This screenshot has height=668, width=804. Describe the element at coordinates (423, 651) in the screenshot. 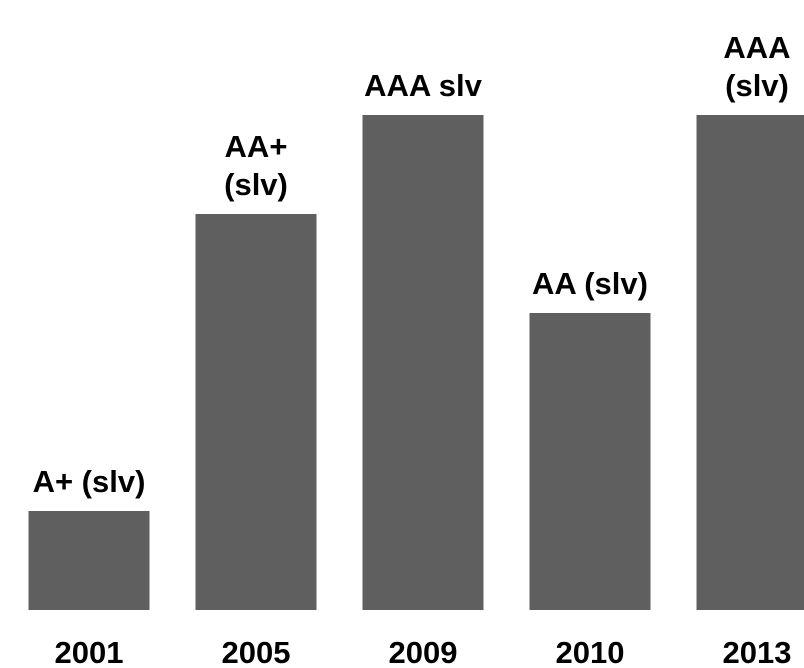

I see `x-tick-label: 2009` at that location.